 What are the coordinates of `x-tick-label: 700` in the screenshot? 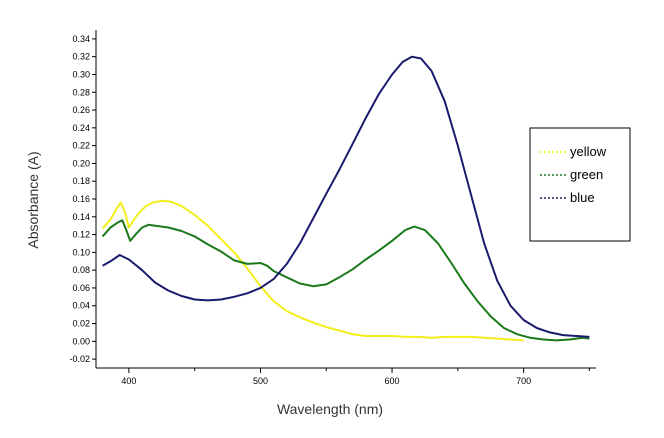 It's located at (523, 381).